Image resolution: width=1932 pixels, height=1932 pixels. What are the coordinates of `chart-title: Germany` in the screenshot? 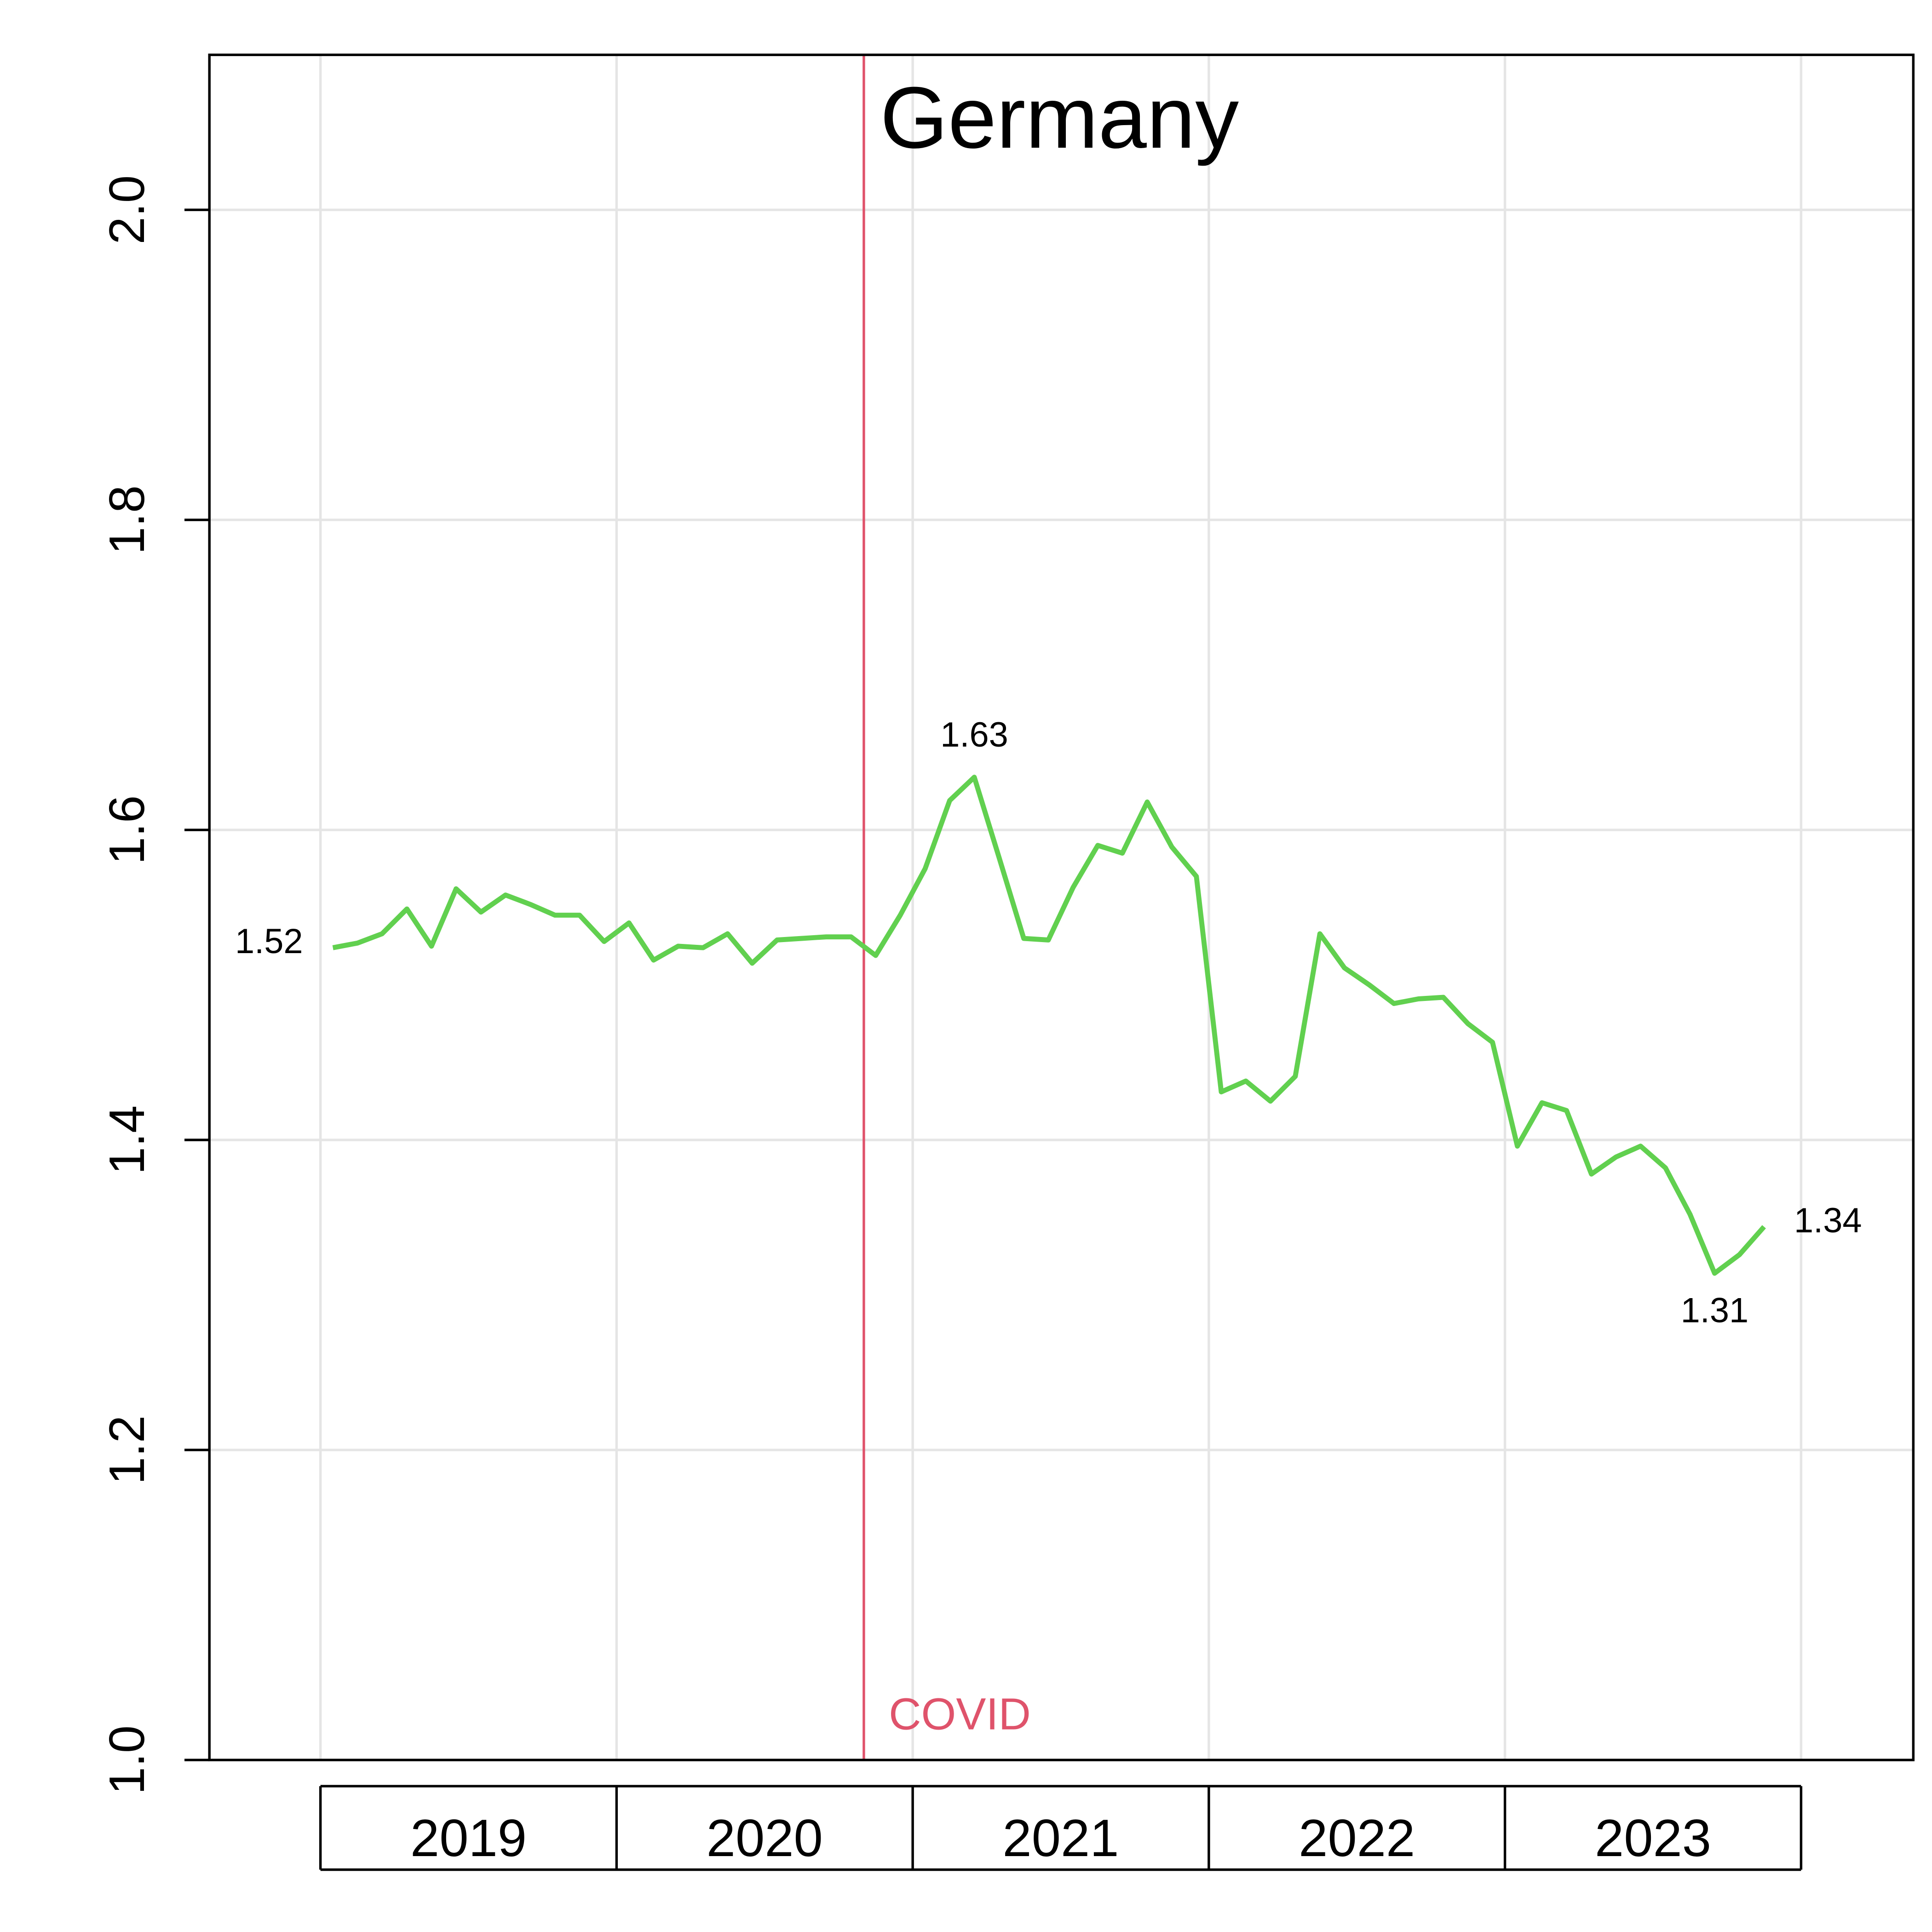 It's located at (1059, 118).